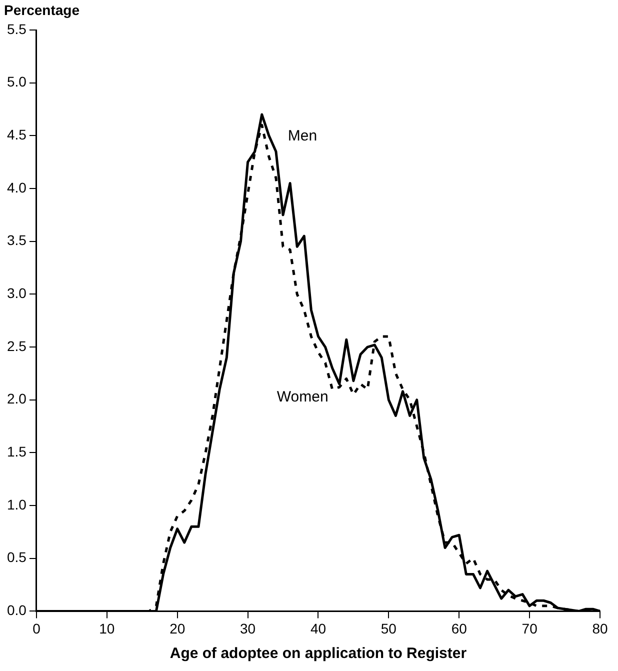 This screenshot has width=618, height=671. Describe the element at coordinates (303, 136) in the screenshot. I see `series-label: Men` at that location.